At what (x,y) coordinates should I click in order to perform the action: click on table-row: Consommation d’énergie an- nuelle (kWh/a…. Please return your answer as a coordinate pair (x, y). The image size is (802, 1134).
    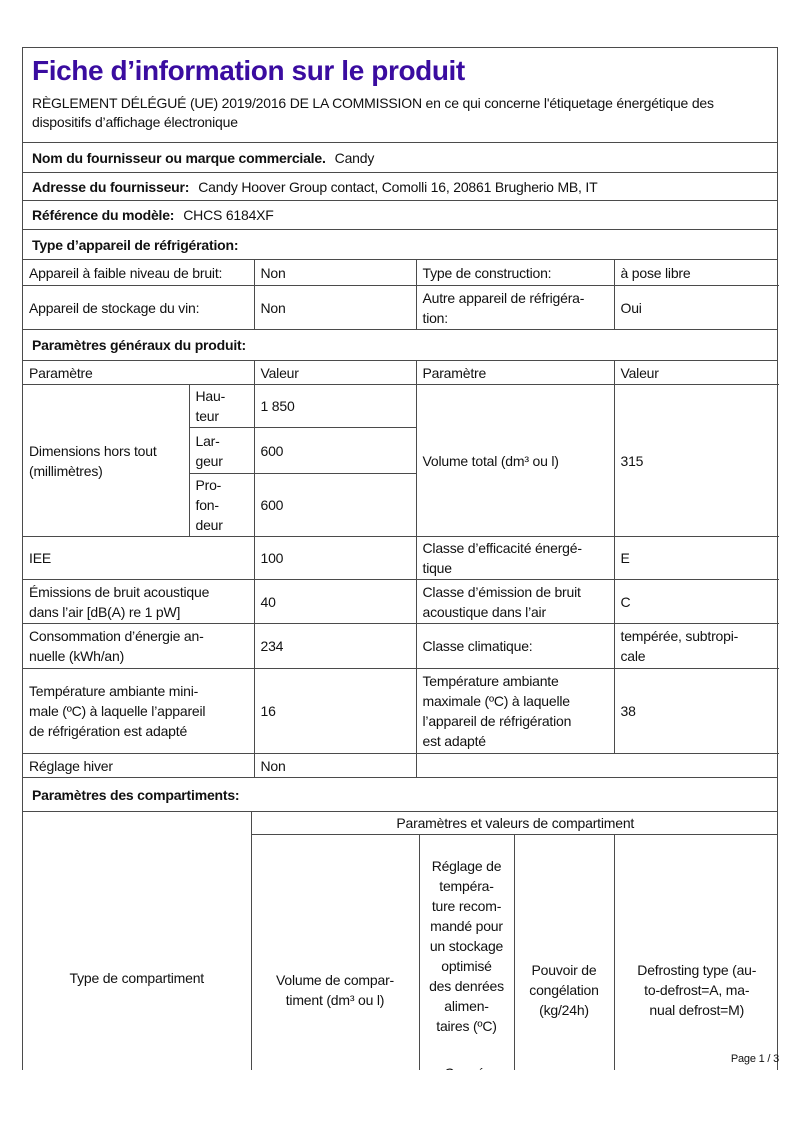
    Looking at the image, I should click on (401, 646).